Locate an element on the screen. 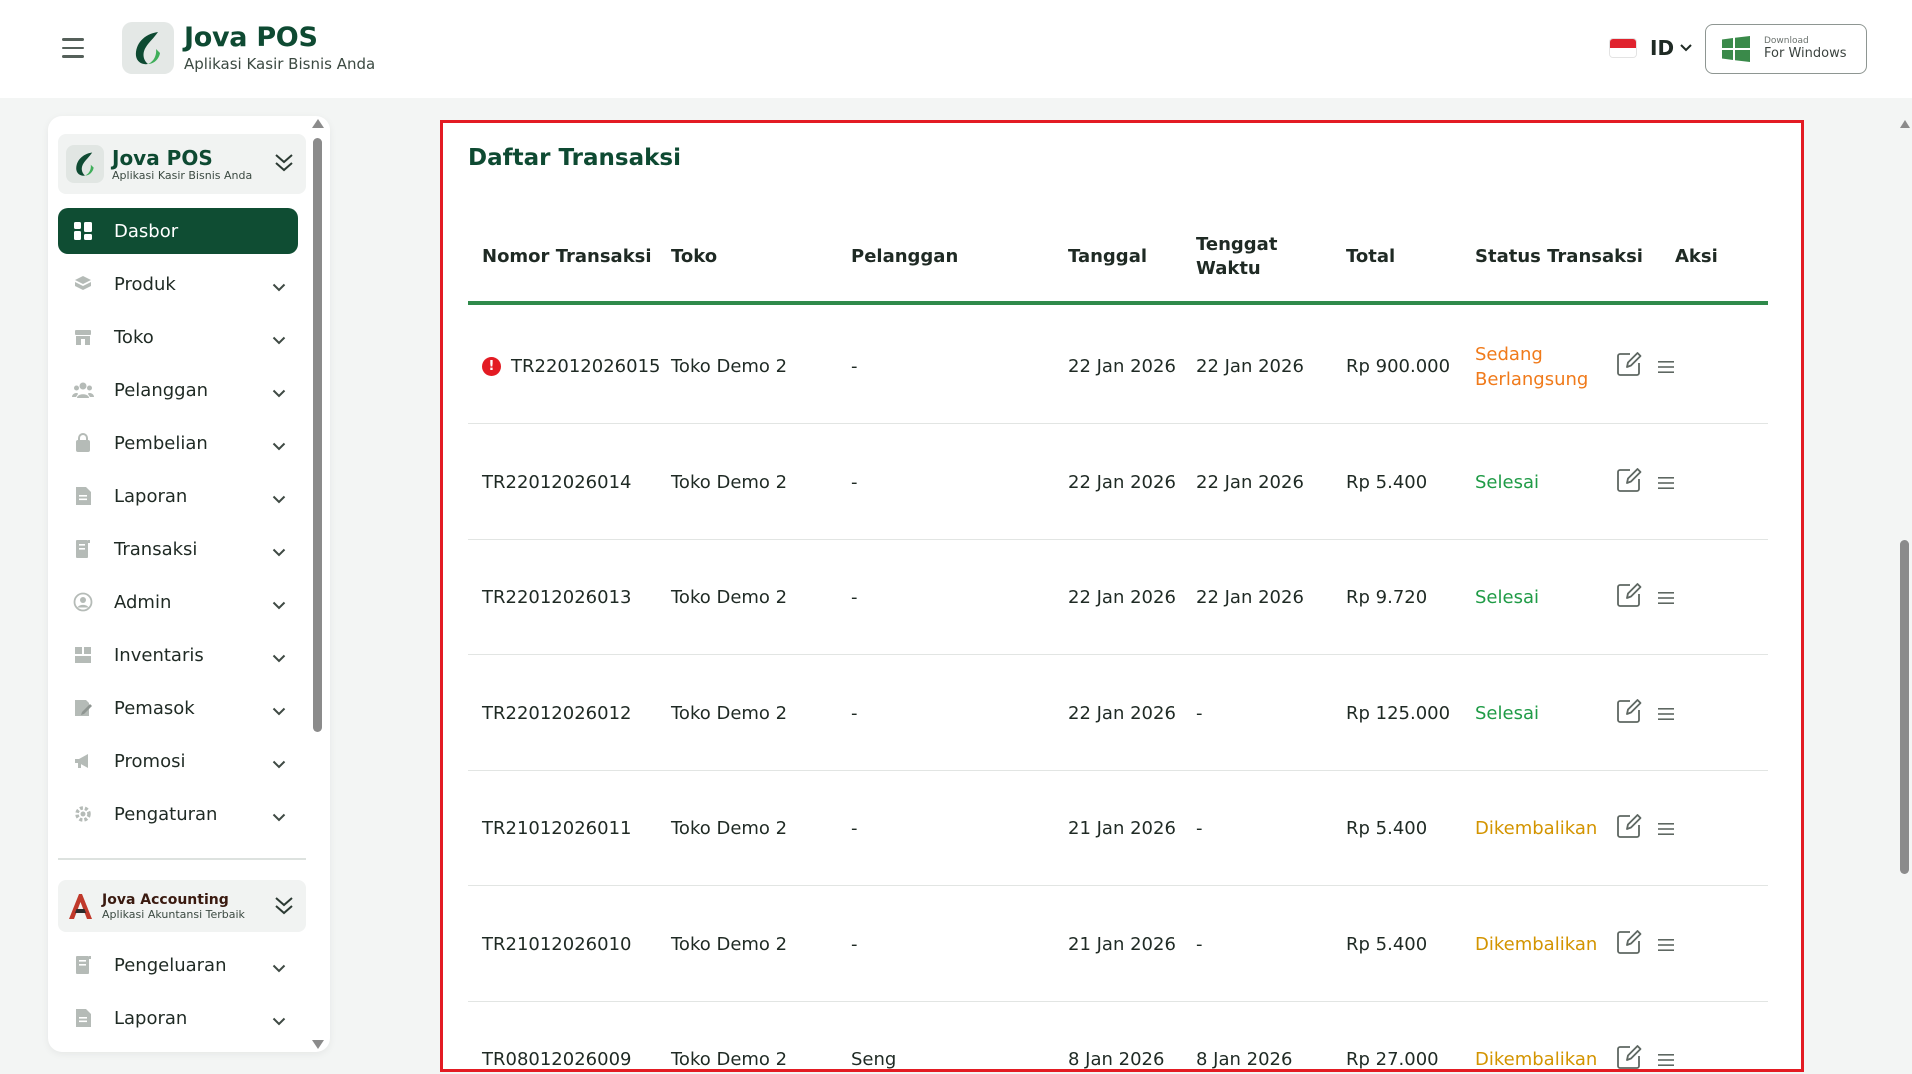  sidebar-scrollbar-thumb is located at coordinates (317, 435).